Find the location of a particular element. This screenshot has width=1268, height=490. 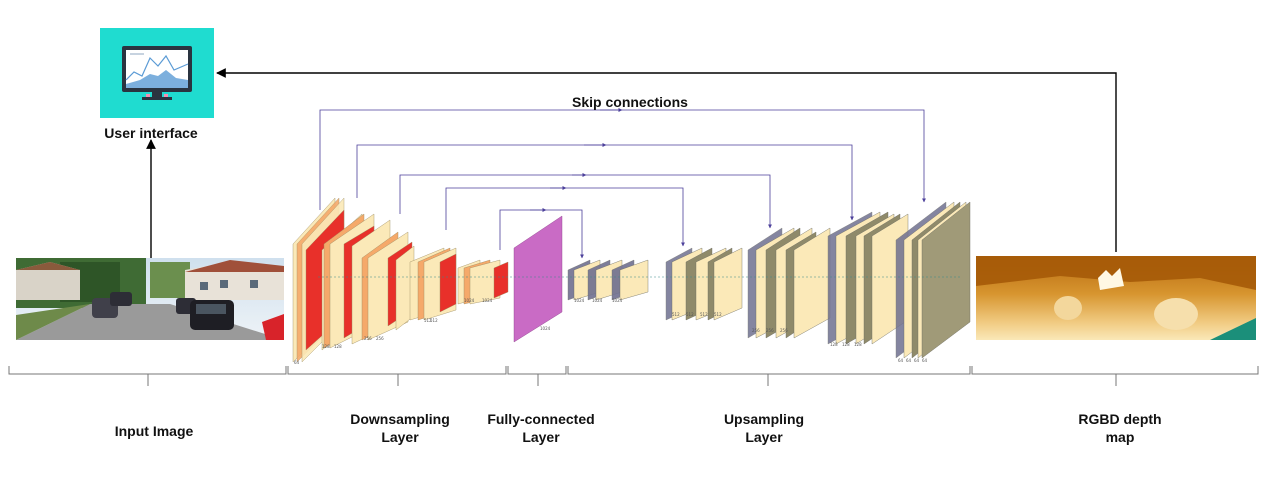

brace-fully-connected is located at coordinates (537, 376).